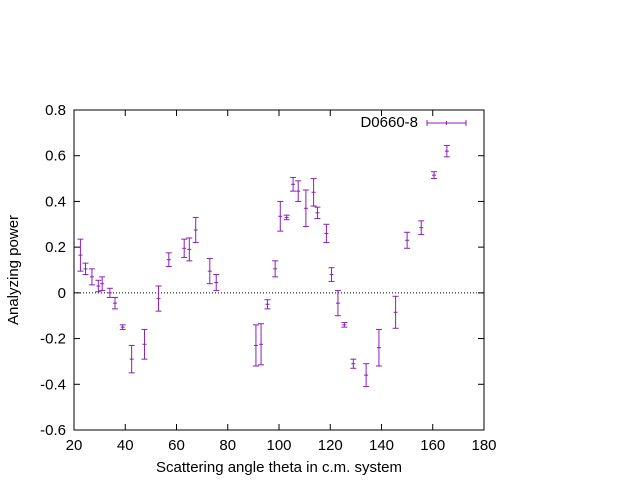  Describe the element at coordinates (53, 270) in the screenshot. I see `y-tick-labels: -0.6 -0.4 -0.2 0 0.2 0.4 0.6 0.8` at that location.